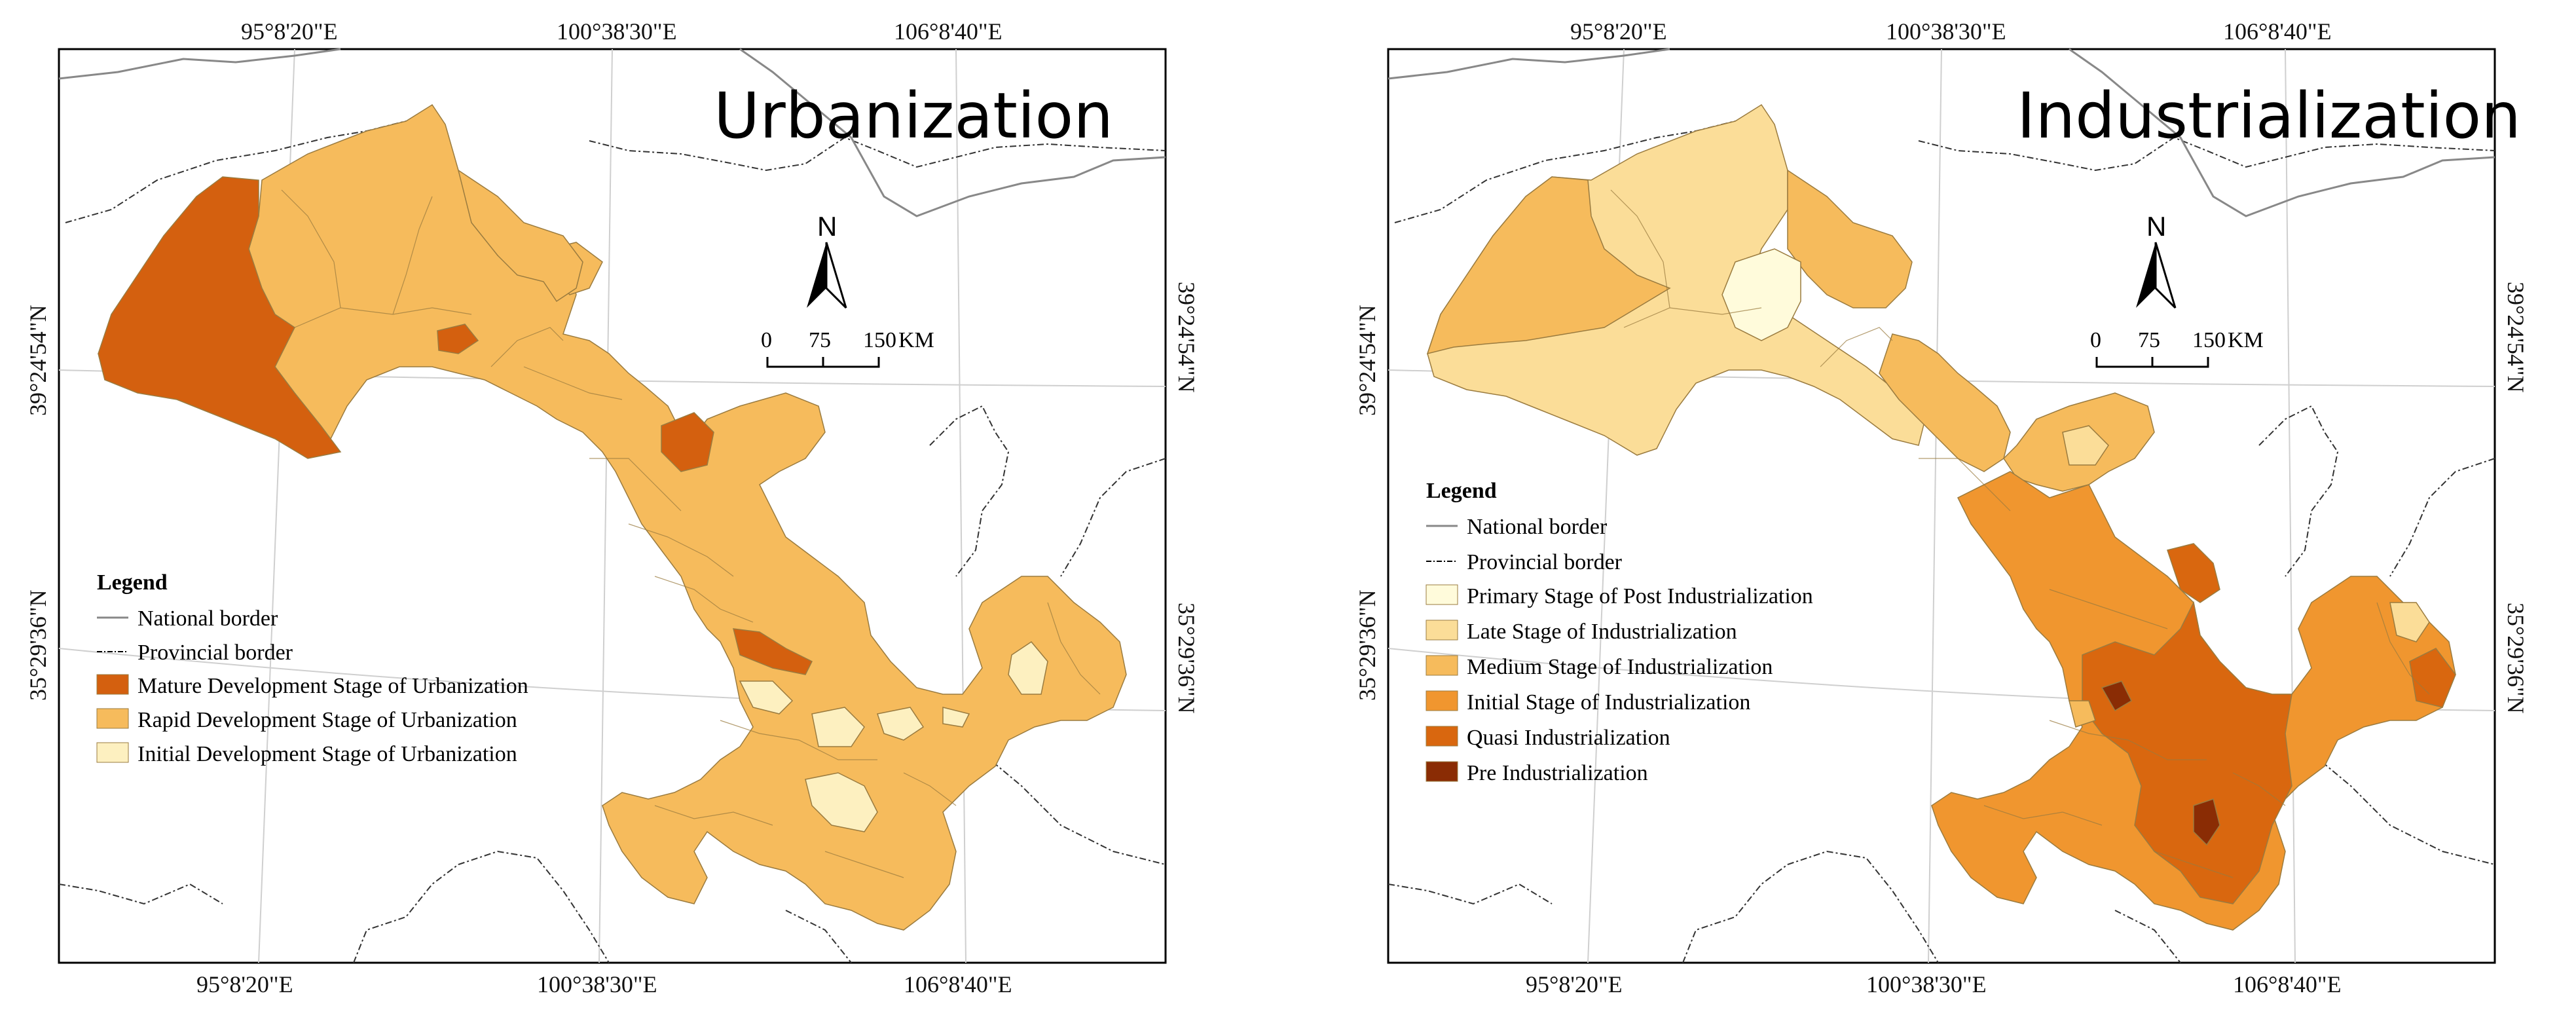  I want to click on region-quasi-north, so click(2193, 573).